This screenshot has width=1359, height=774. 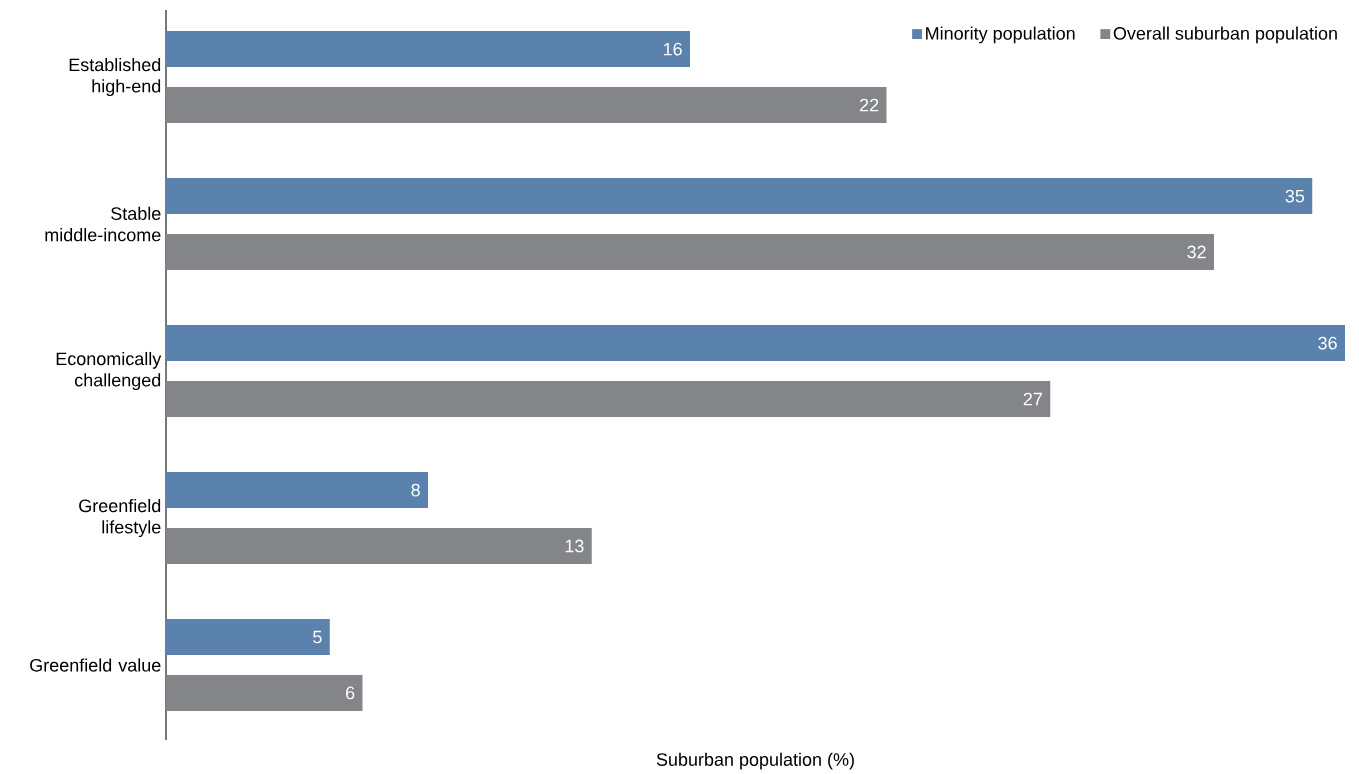 What do you see at coordinates (415, 490) in the screenshot?
I see `data-label: 8` at bounding box center [415, 490].